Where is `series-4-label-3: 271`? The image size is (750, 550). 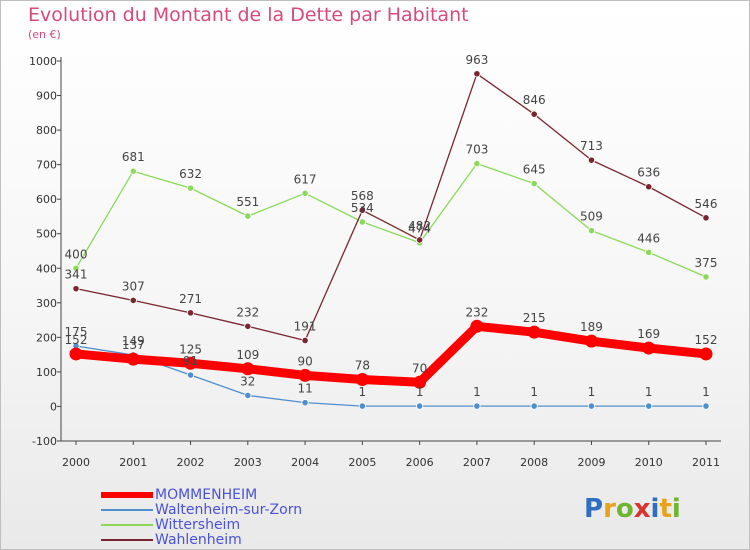 series-4-label-3: 271 is located at coordinates (190, 299).